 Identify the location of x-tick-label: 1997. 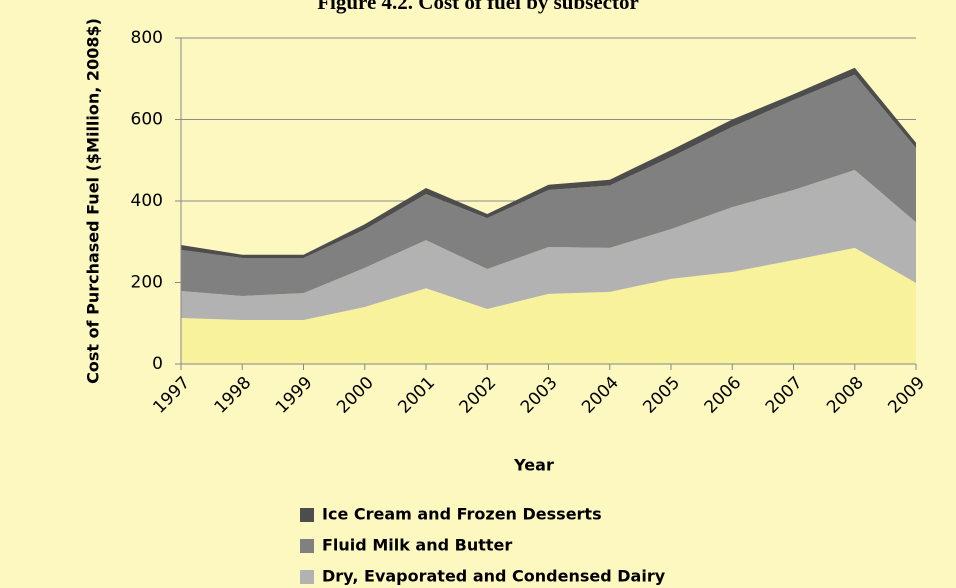
(171, 395).